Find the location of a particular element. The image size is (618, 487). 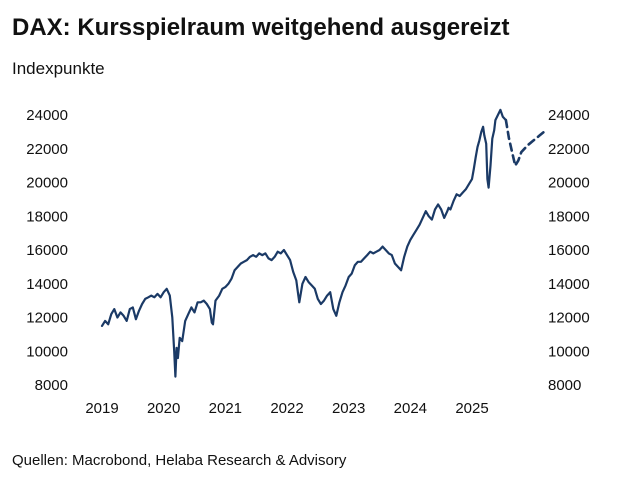

y-tick-label-right: 24000 is located at coordinates (569, 115).